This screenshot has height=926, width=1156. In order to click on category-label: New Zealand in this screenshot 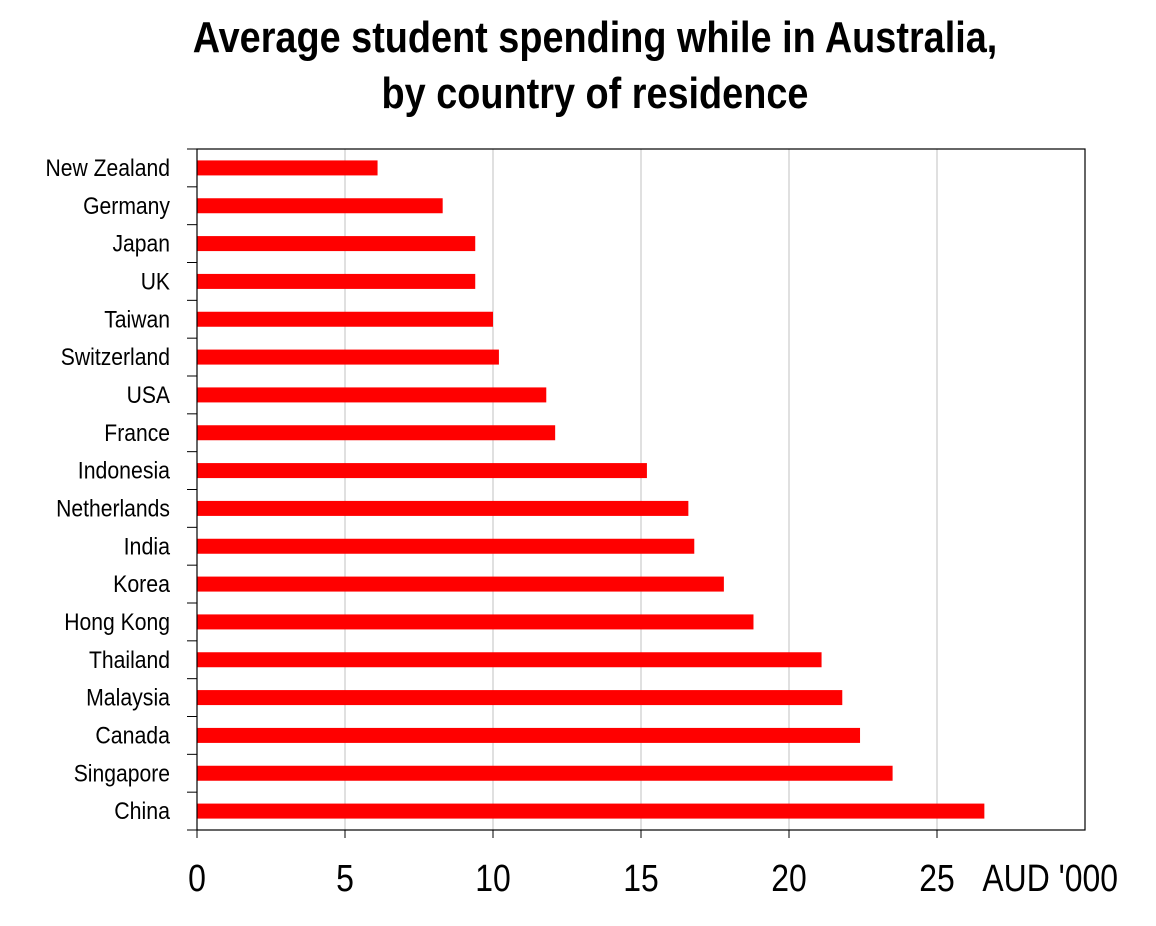, I will do `click(108, 168)`.